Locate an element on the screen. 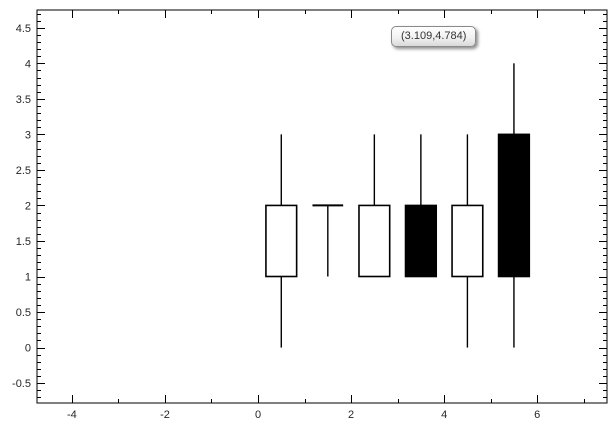 The width and height of the screenshot is (616, 428). svg-text: -0.5 is located at coordinates (21, 384).